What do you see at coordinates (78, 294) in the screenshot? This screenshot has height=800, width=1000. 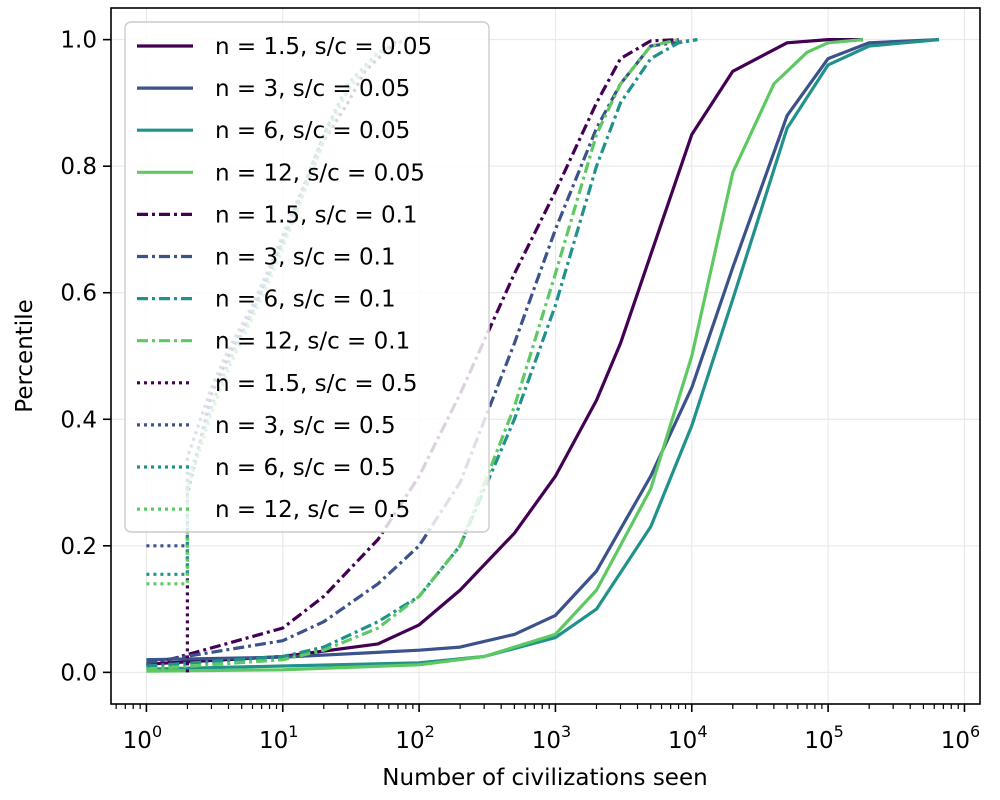 I see `y-tick-label: 0.6` at bounding box center [78, 294].